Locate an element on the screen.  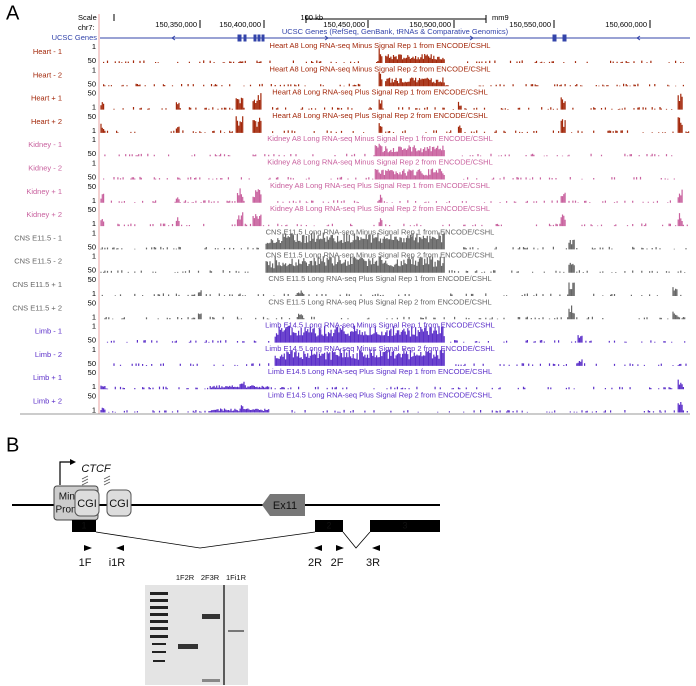
track-label: Kidney + 2 is located at coordinates (44, 214).